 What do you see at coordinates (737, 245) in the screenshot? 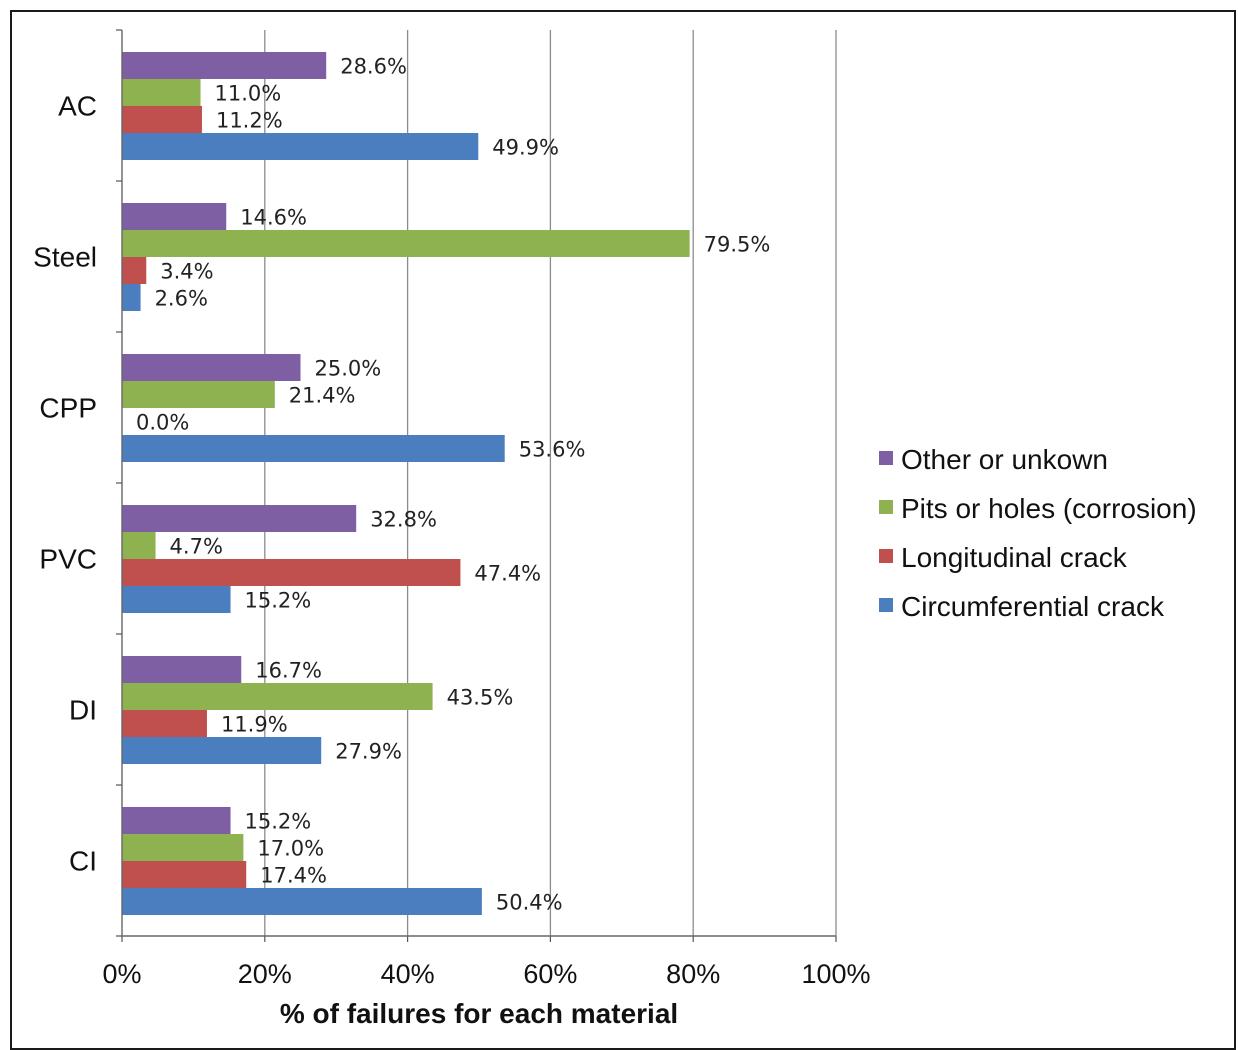
I see `data-label: 79.5%` at bounding box center [737, 245].